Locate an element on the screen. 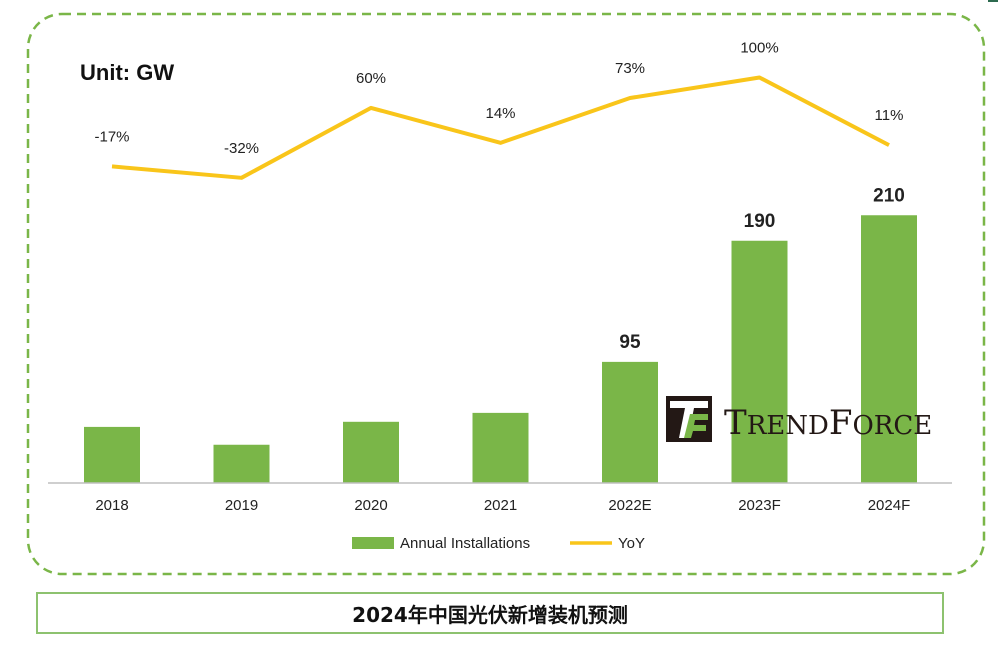 This screenshot has width=1000, height=660. x-tick-label: 2023F is located at coordinates (759, 505).